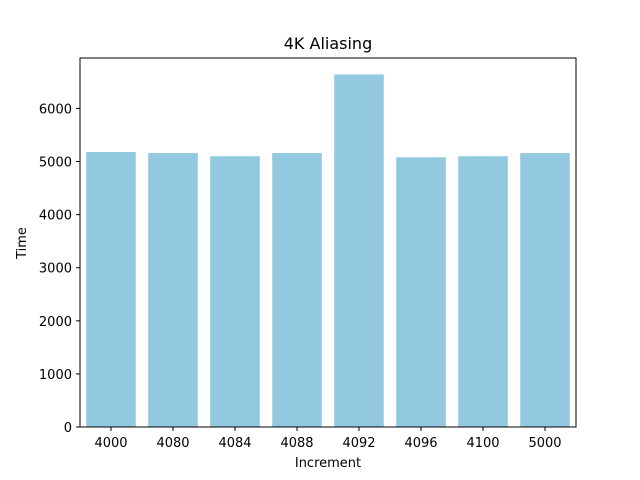  Describe the element at coordinates (55, 322) in the screenshot. I see `y-tick-label: 2000` at that location.